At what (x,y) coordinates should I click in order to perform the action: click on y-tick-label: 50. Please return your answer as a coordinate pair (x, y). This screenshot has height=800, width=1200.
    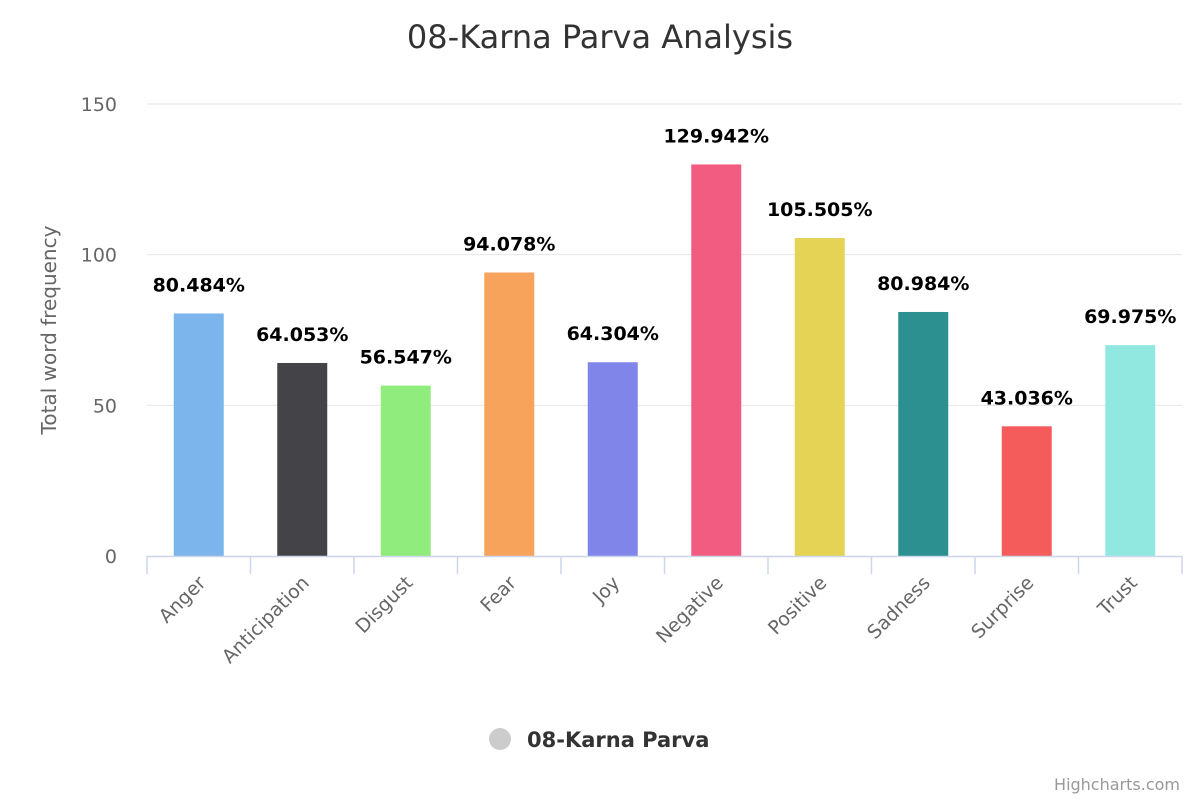
    Looking at the image, I should click on (105, 406).